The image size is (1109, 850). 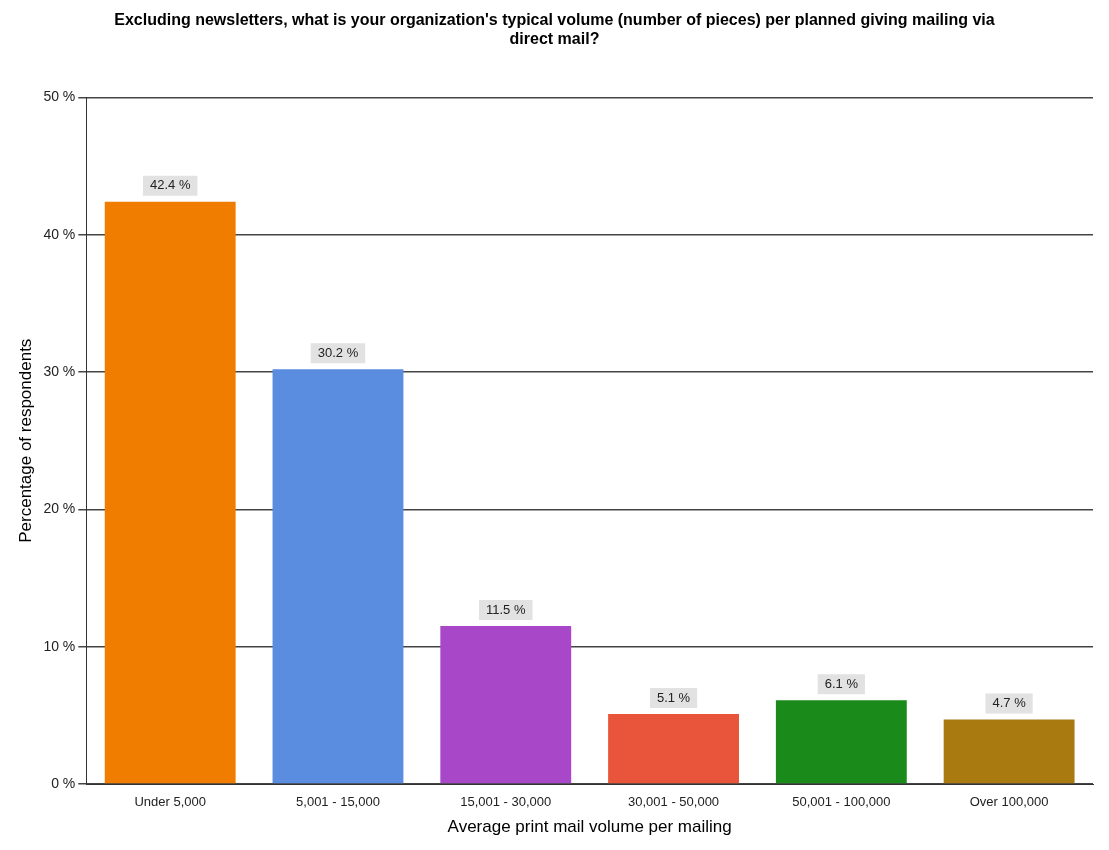 I want to click on y-tick-label: 0 %, so click(x=63, y=782).